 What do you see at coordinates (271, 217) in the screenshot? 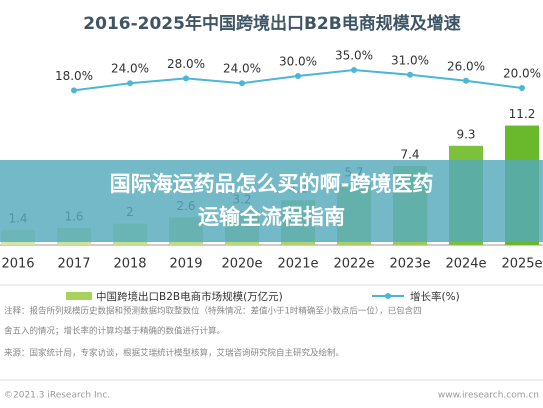
I see `banner-line: 运输全流程指南` at bounding box center [271, 217].